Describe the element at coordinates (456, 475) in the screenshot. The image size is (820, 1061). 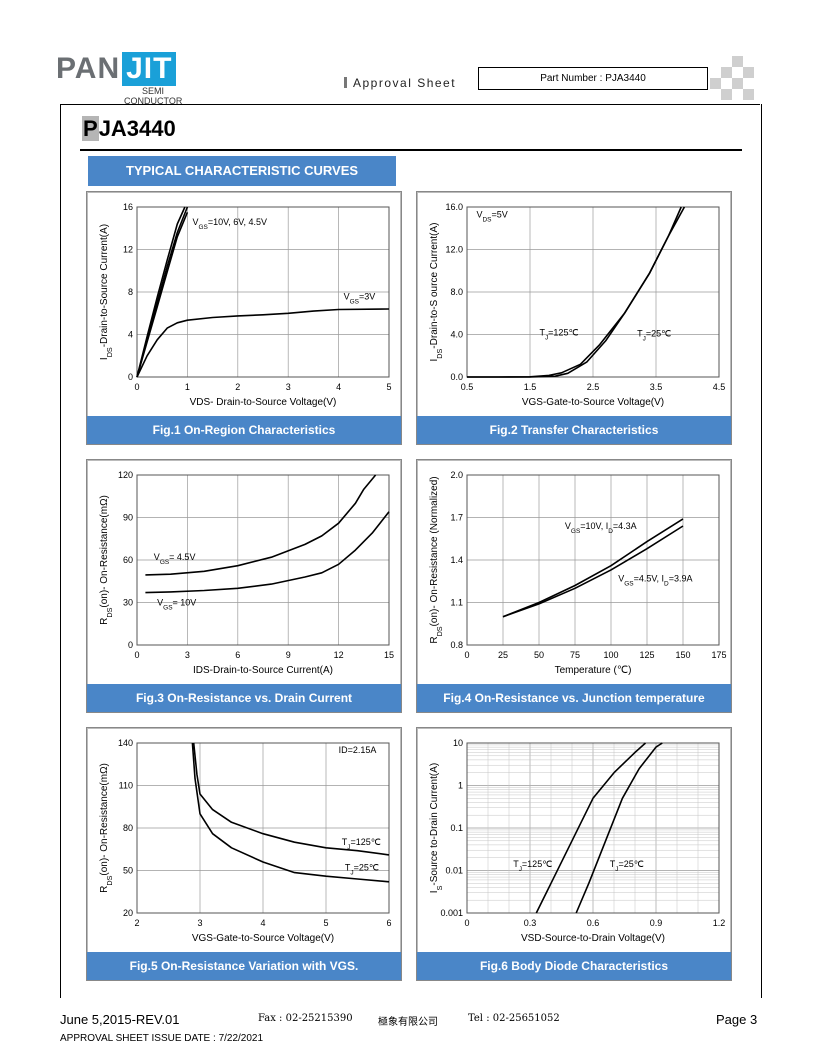
I see `fig4-ytick-label: 2.0` at that location.